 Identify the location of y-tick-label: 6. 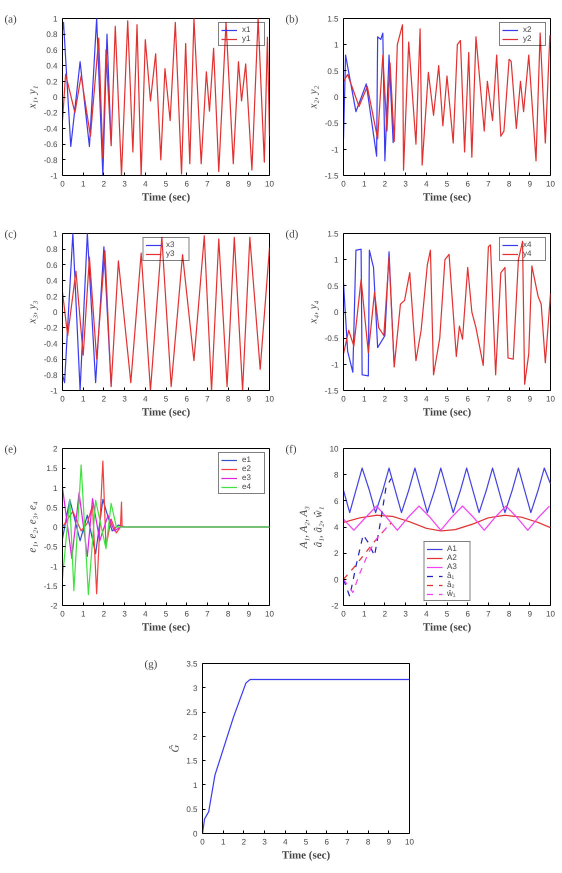
(337, 501).